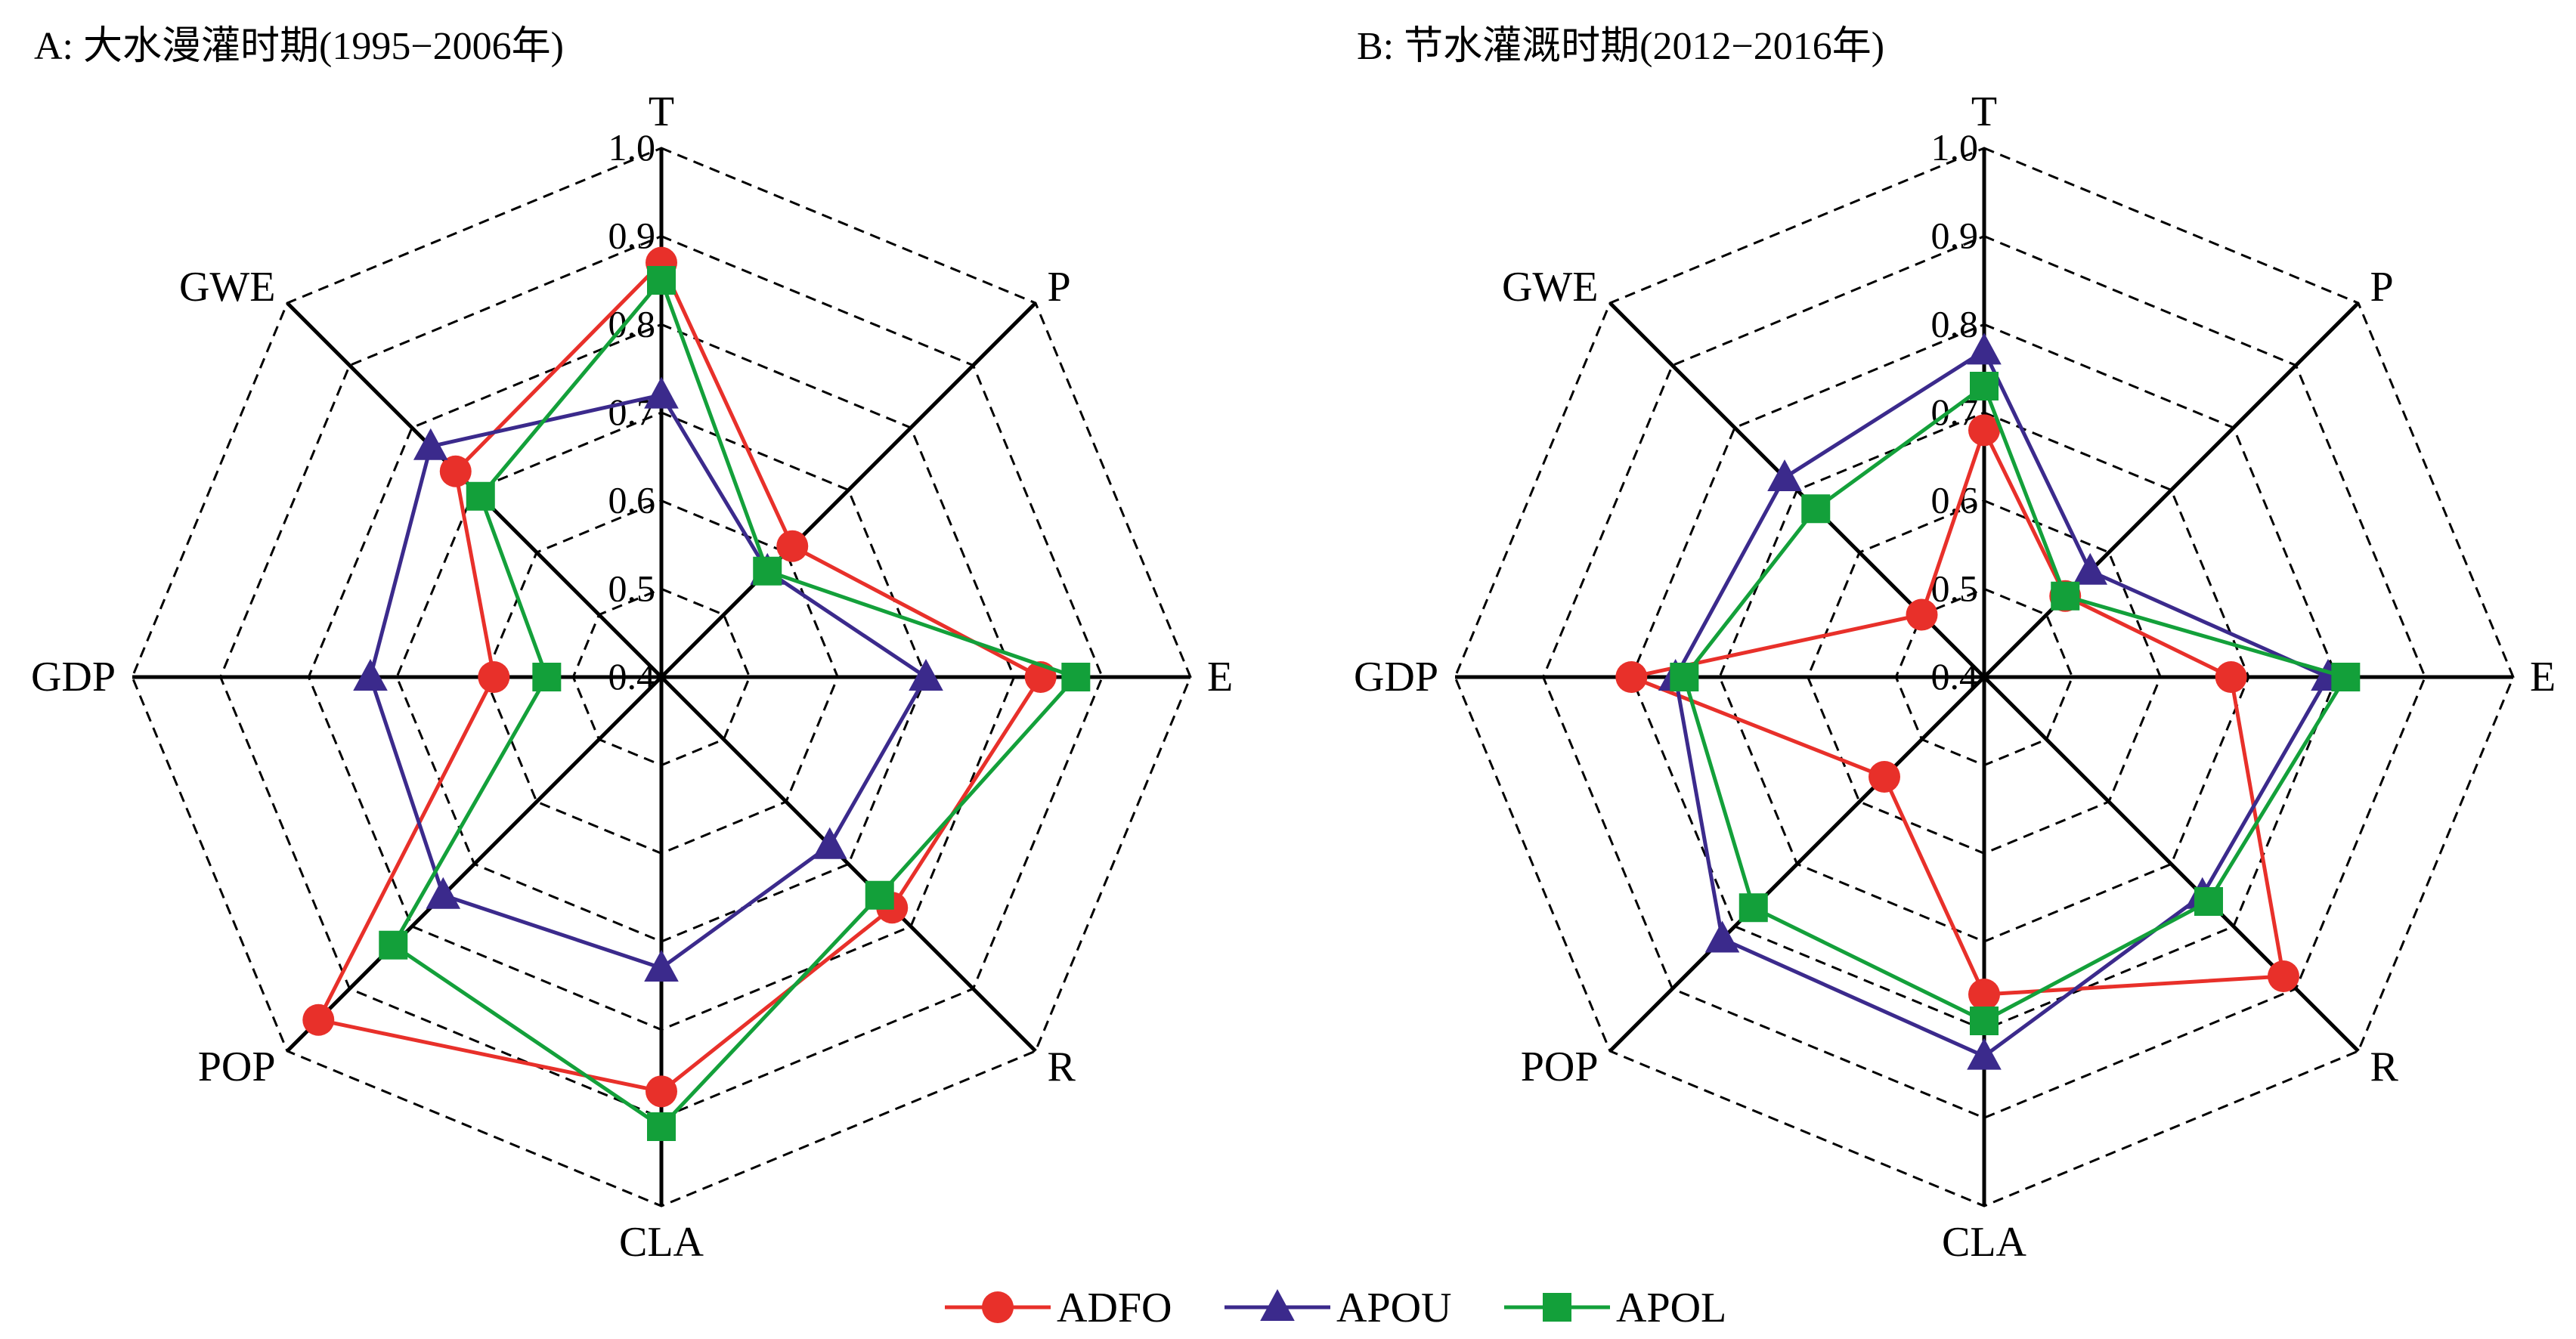 The image size is (2576, 1339). I want to click on series-apou, so click(2001, 701).